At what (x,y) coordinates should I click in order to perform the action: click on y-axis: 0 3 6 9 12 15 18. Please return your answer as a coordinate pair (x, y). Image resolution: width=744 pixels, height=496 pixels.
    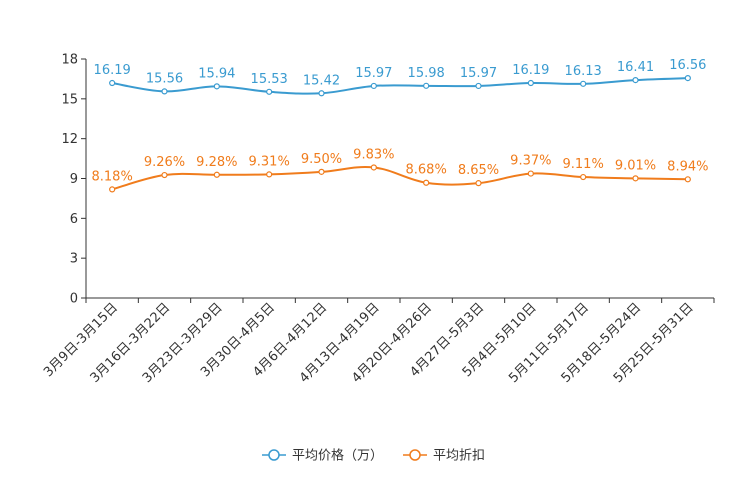
    Looking at the image, I should click on (74, 180).